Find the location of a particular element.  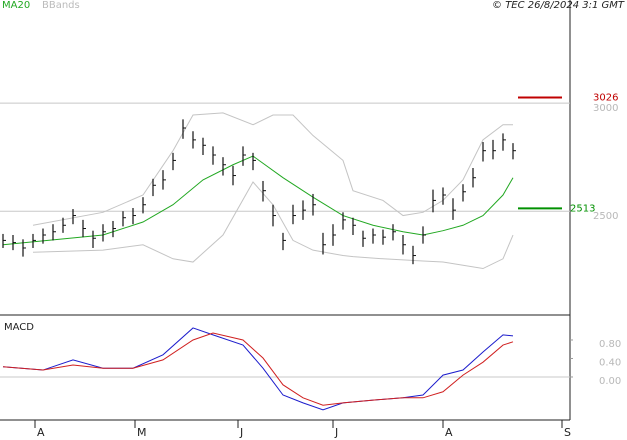

x-tick-label: M is located at coordinates (142, 432).